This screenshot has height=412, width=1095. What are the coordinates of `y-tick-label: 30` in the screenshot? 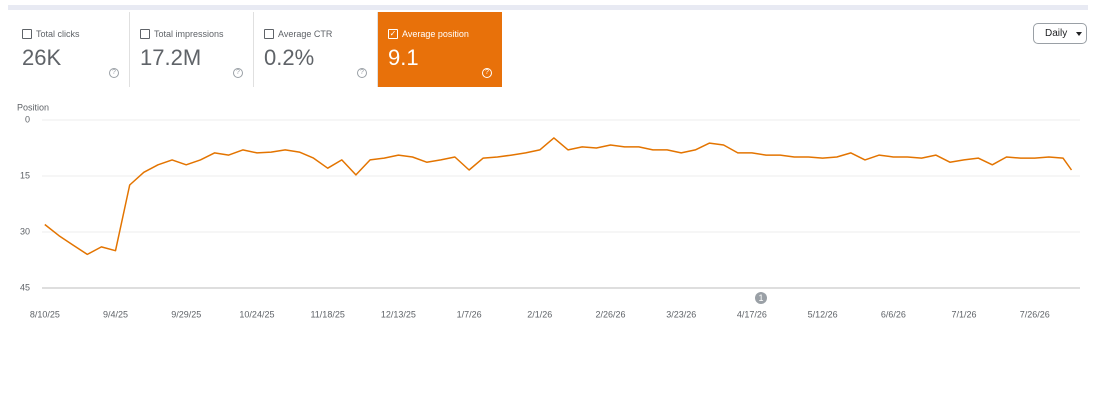 It's located at (25, 231).